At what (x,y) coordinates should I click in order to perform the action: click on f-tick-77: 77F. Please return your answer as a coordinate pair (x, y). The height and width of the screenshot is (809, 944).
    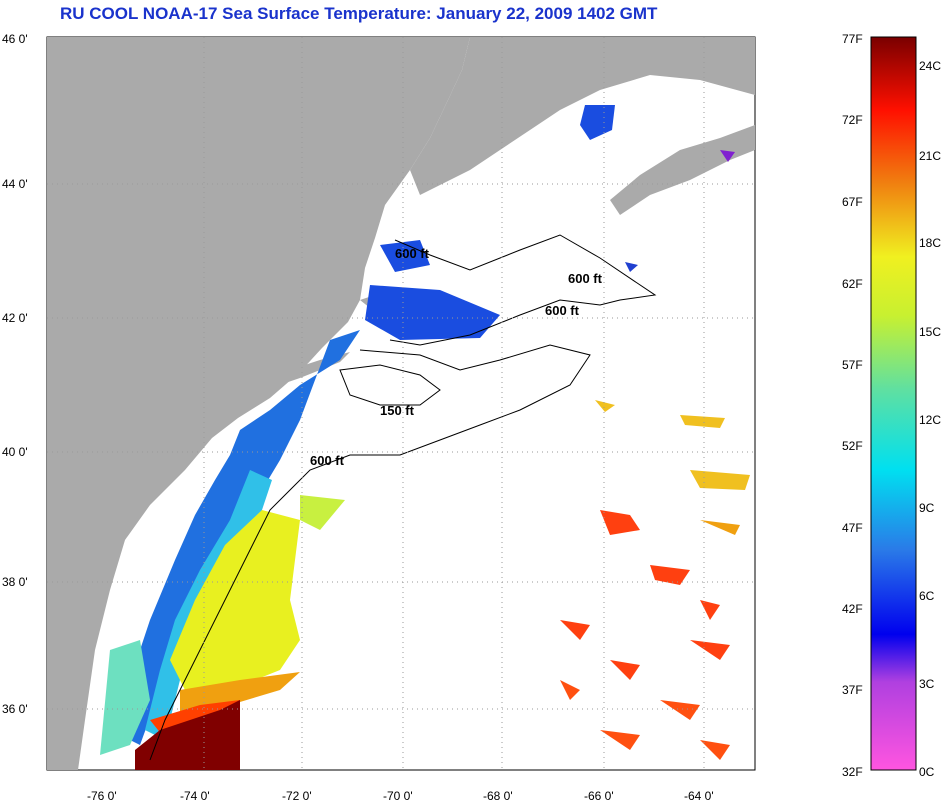
    Looking at the image, I should click on (852, 39).